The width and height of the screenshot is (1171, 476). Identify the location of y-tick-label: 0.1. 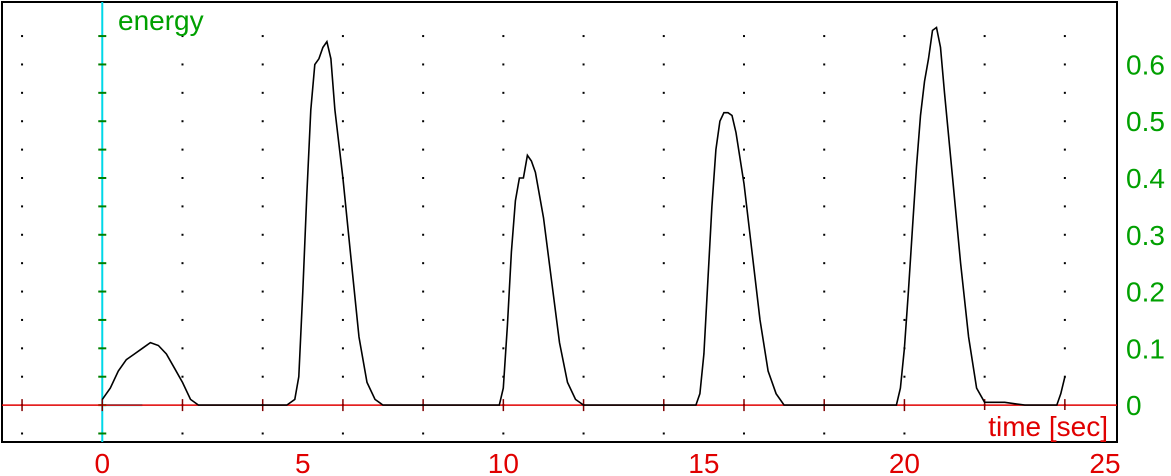
(1145, 348).